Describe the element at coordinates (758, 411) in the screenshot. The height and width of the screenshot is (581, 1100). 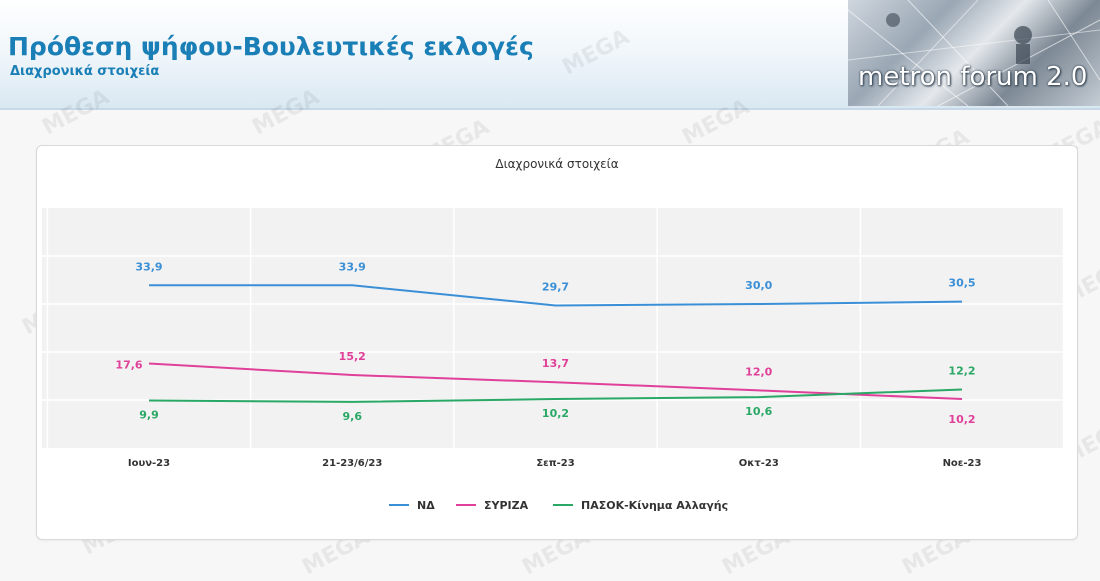
I see `data-label: 10,6` at that location.